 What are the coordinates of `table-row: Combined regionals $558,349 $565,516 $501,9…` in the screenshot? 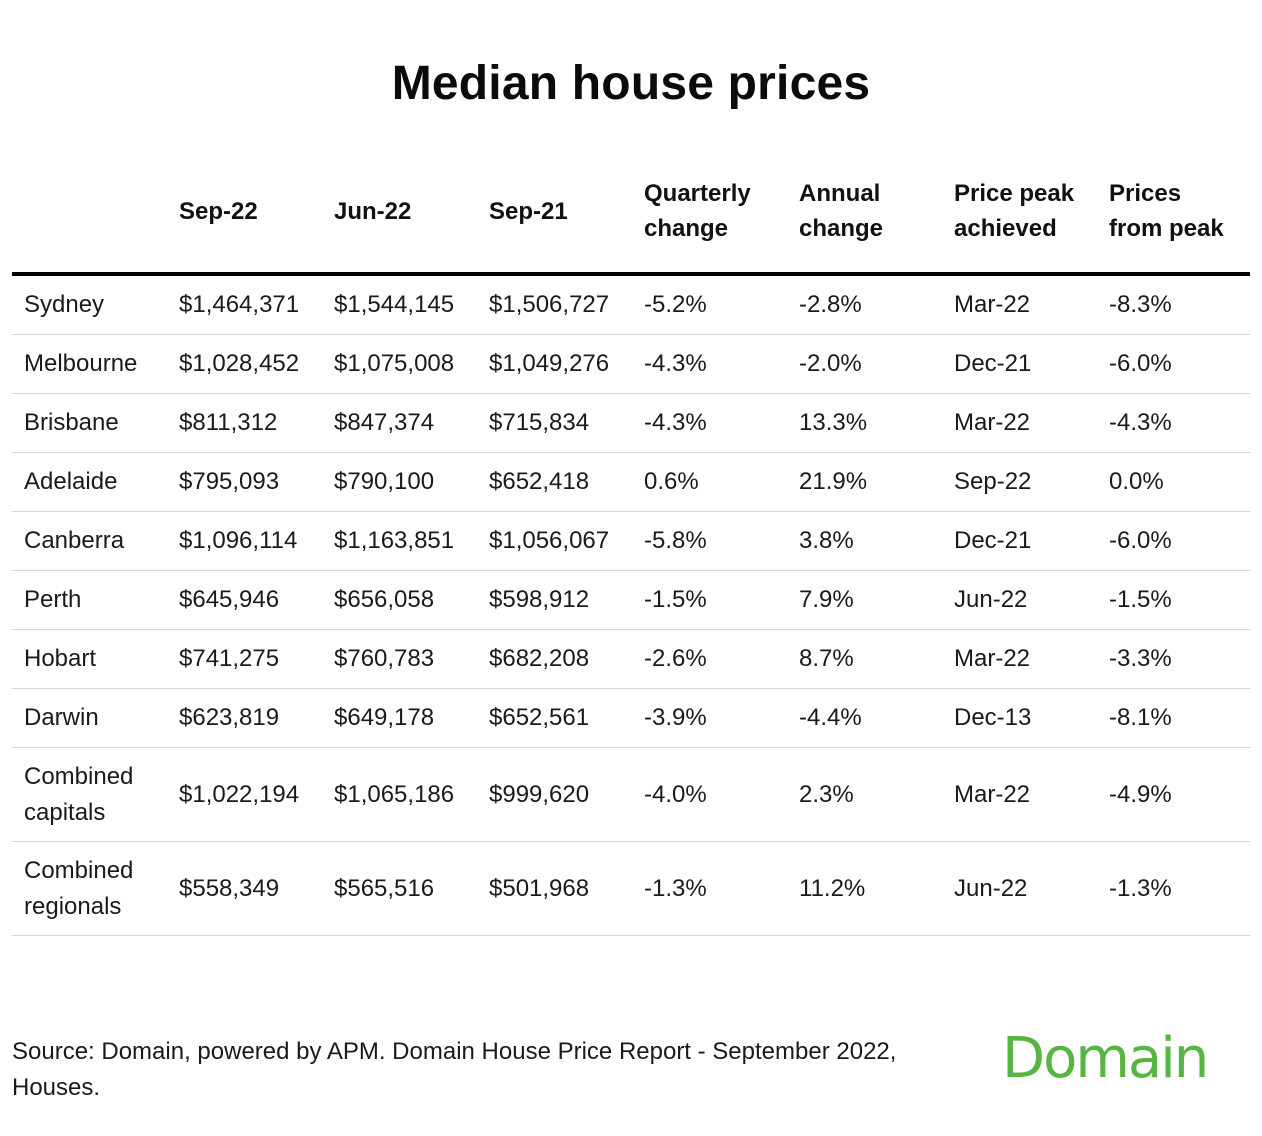 It's located at (631, 888).